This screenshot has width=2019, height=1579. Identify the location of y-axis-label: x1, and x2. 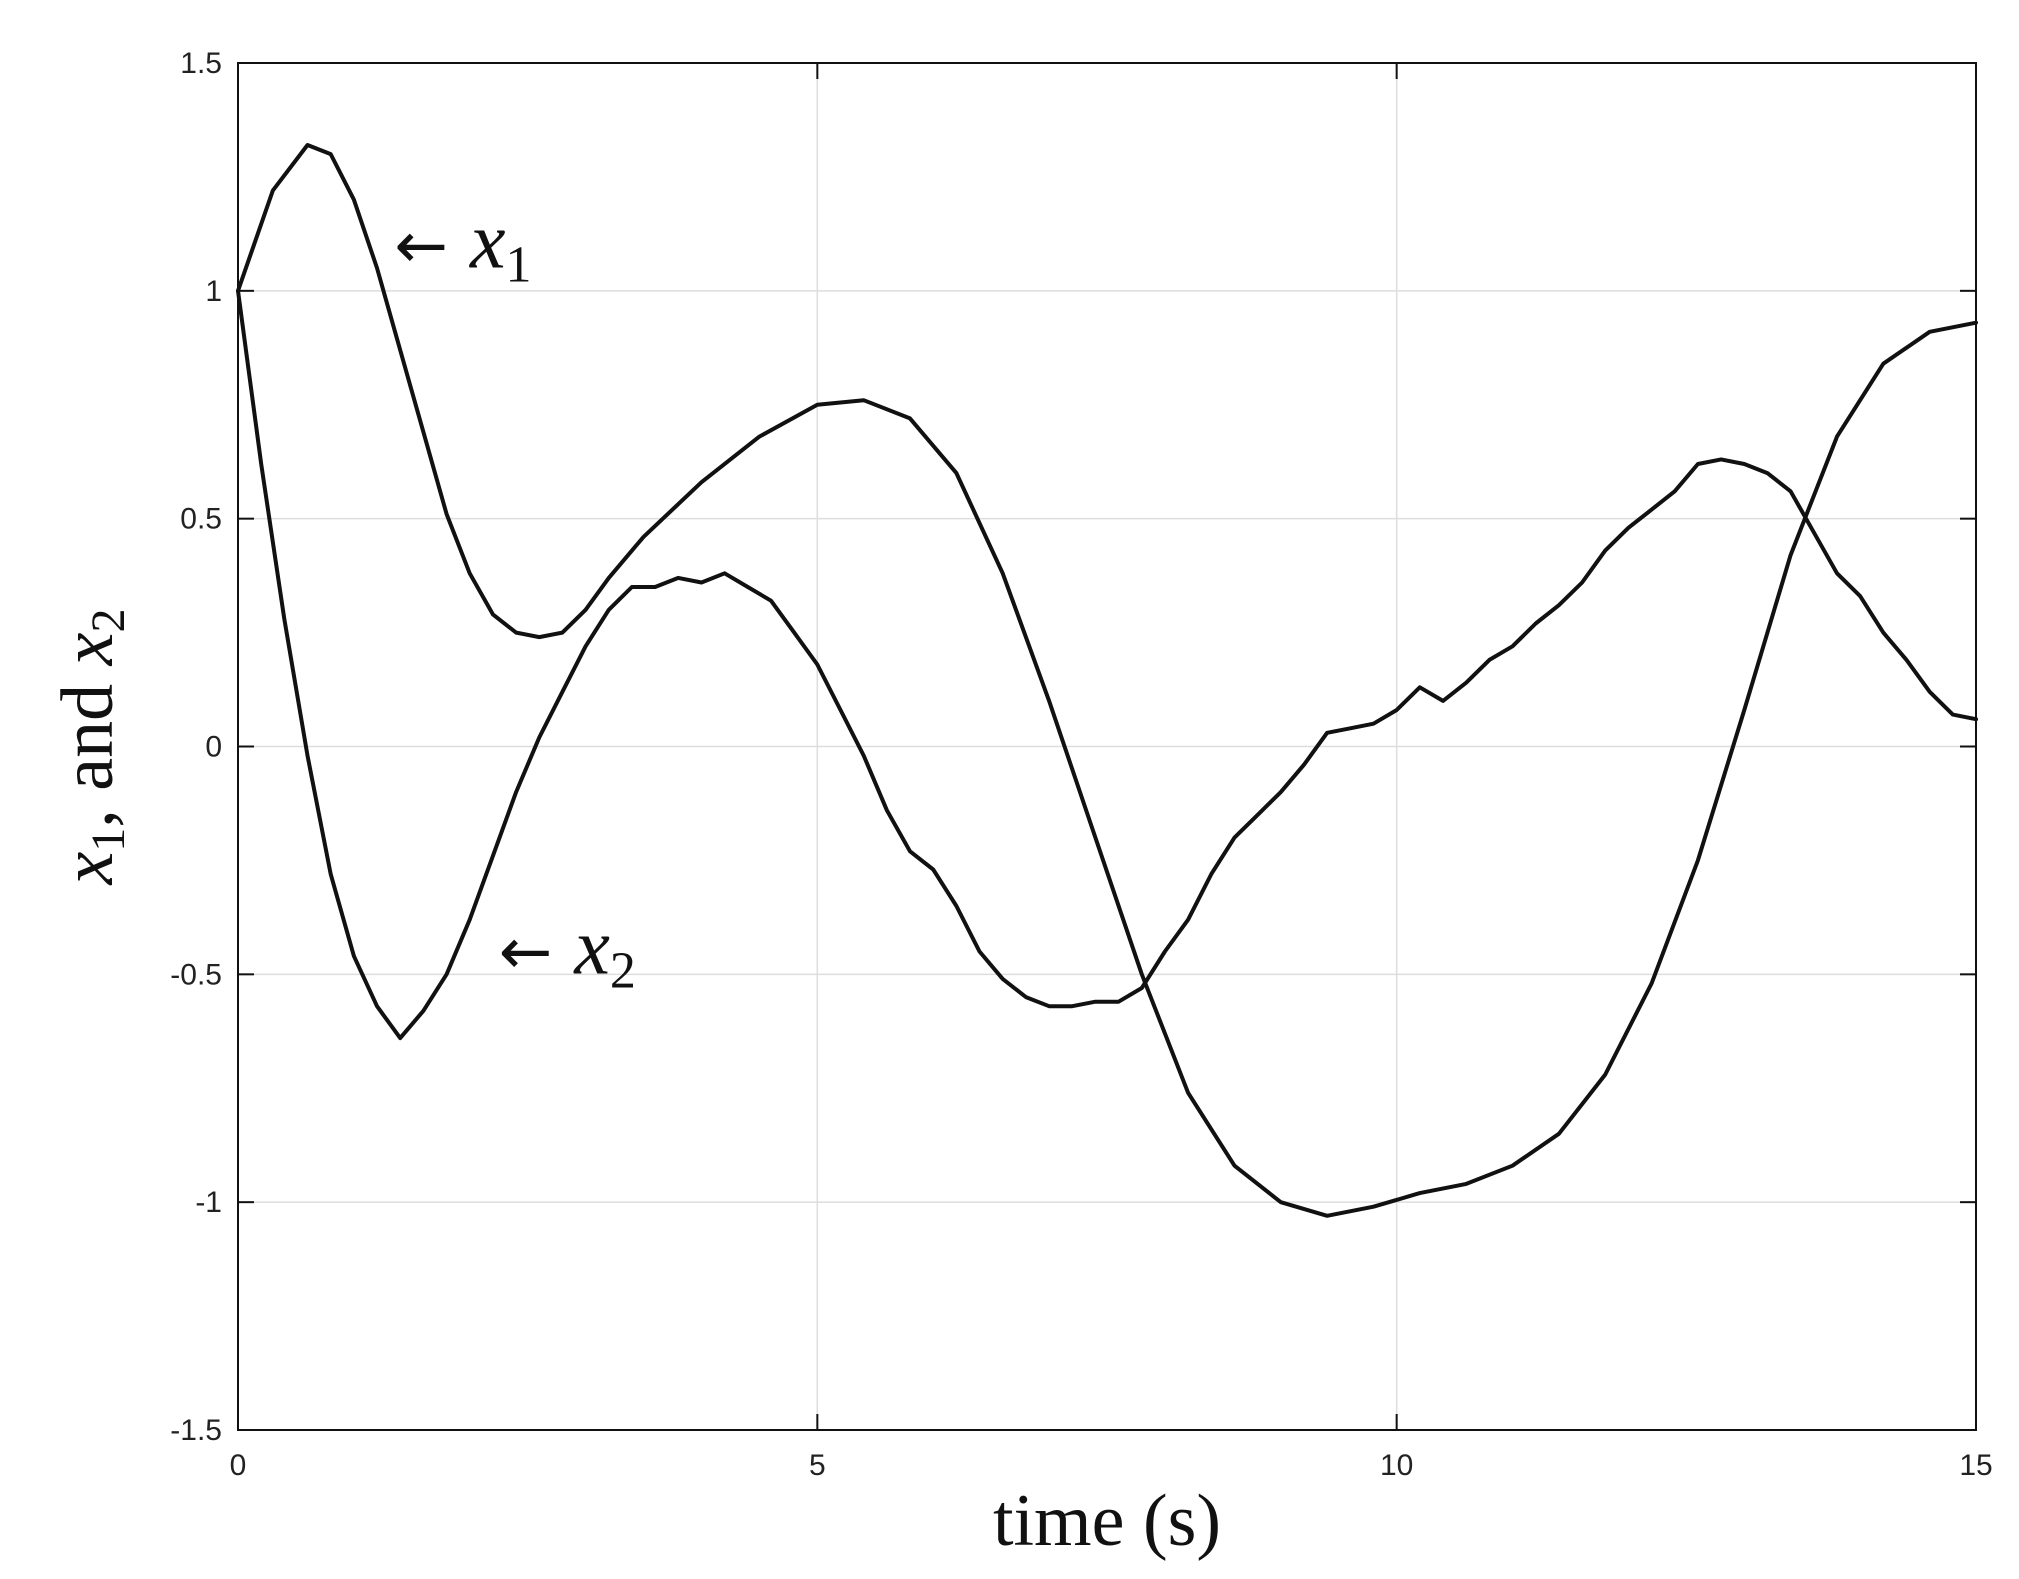
(91, 746).